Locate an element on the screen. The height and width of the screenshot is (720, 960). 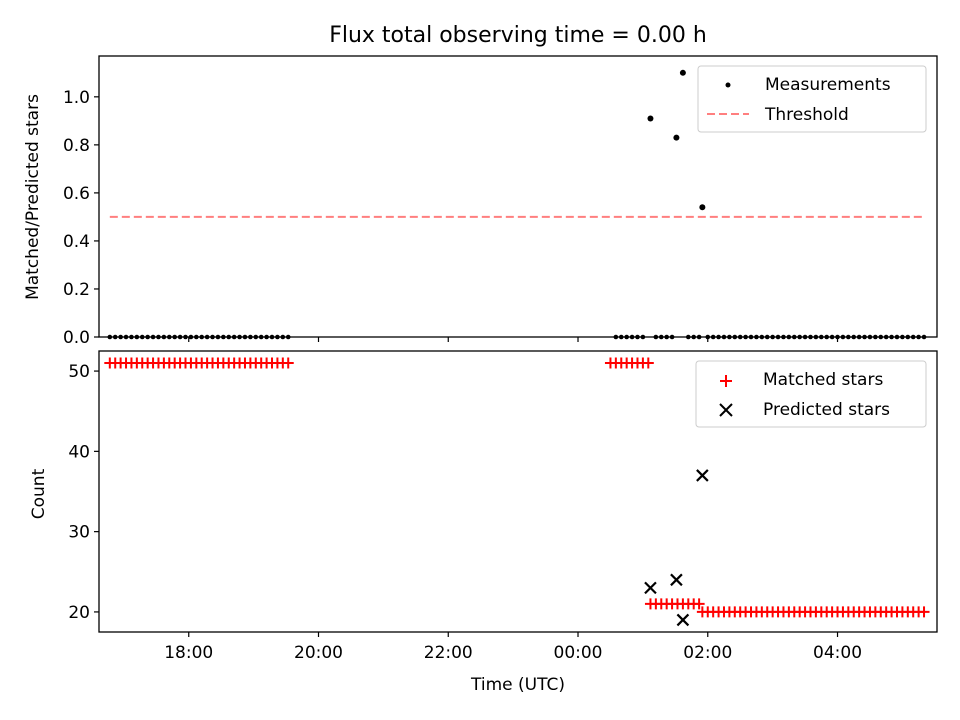
top-y-ticks: 0.0 0.2 0.4 0.6 0.8 1.0 is located at coordinates (81, 218).